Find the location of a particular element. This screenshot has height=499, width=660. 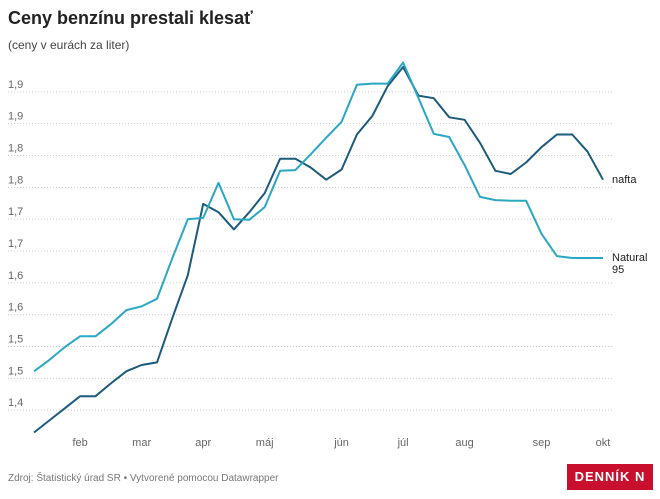

x-tick-label: sep is located at coordinates (542, 443).